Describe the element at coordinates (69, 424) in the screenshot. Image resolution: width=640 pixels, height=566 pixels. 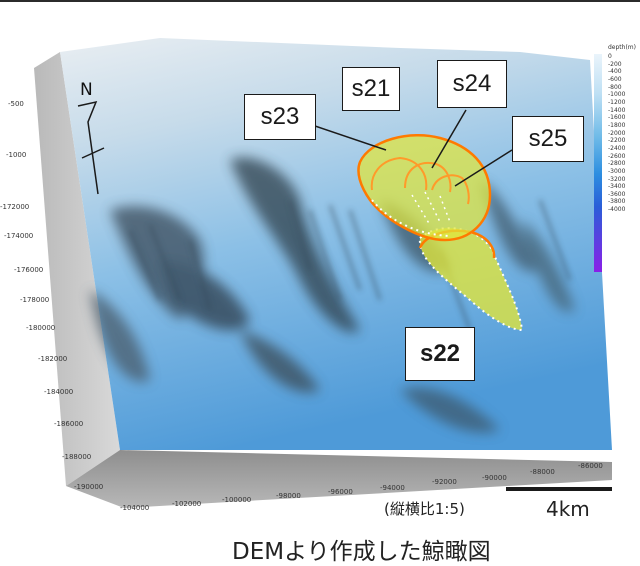
I see `left-axis-tick: -186000` at that location.